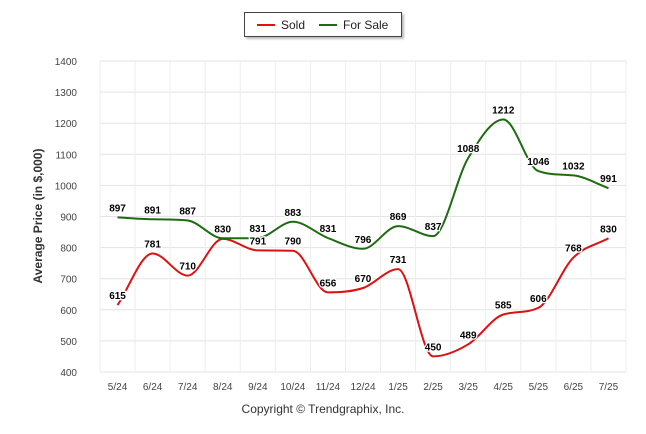 The image size is (646, 434). What do you see at coordinates (433, 347) in the screenshot?
I see `data-label-sold: 450` at bounding box center [433, 347].